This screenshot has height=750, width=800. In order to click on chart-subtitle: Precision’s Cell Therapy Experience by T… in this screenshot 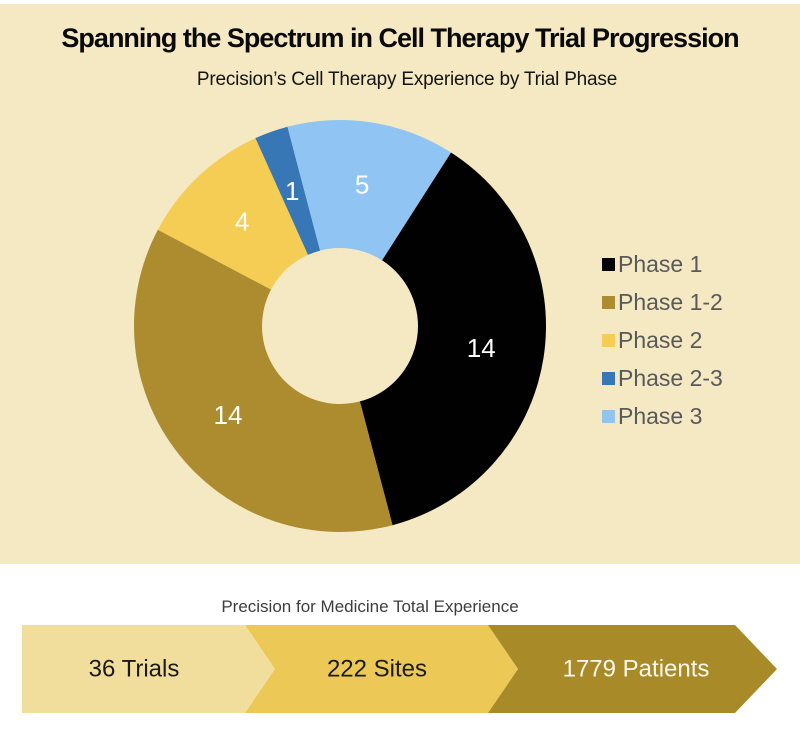, I will do `click(407, 79)`.